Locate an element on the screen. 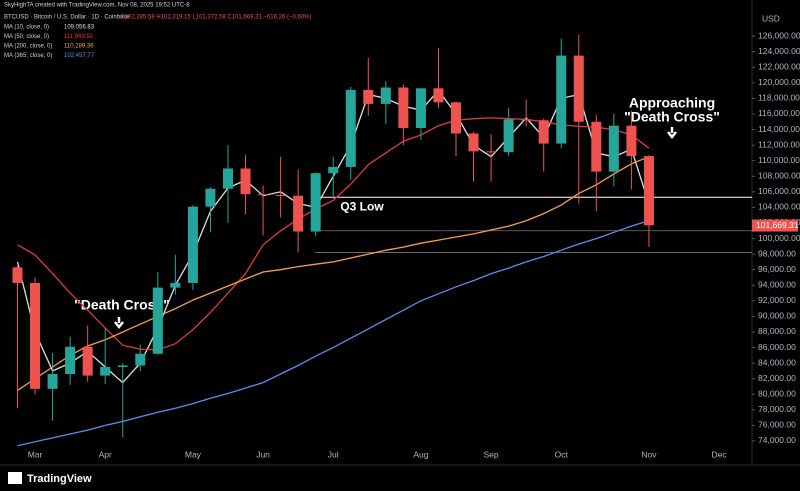 This screenshot has width=800, height=491. x-tick-label: Nov is located at coordinates (649, 454).